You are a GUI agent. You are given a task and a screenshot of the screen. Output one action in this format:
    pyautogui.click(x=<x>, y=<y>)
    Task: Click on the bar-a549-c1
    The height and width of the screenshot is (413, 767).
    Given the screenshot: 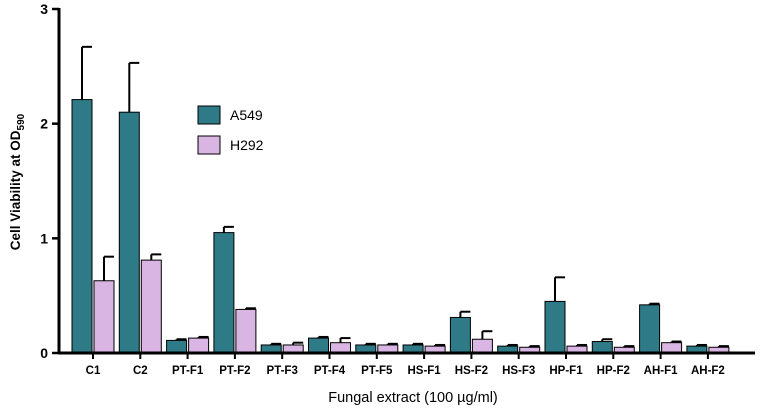 What is the action you would take?
    pyautogui.click(x=82, y=226)
    